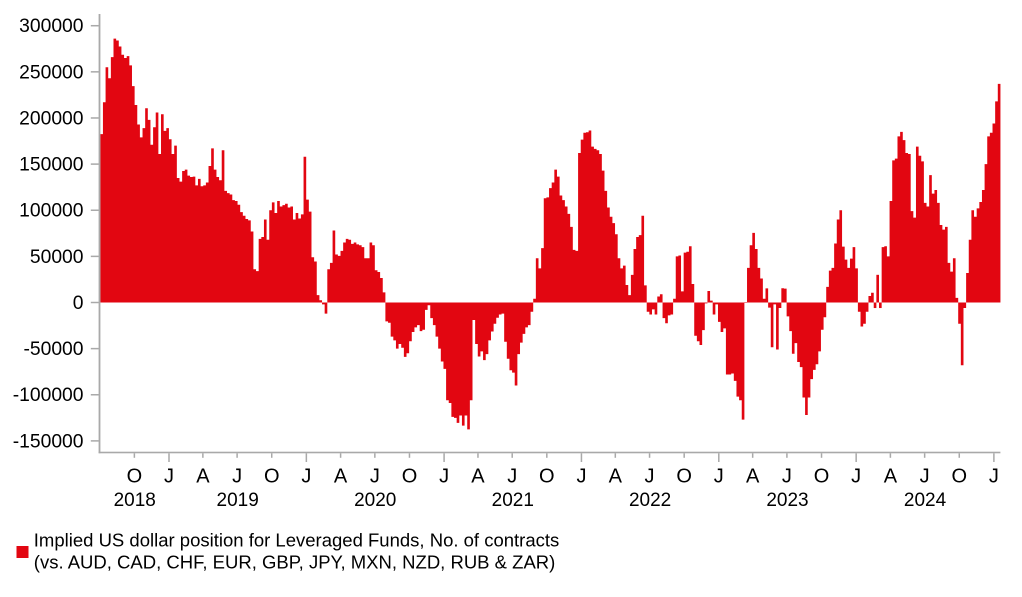 The width and height of the screenshot is (1022, 597). What do you see at coordinates (57, 257) in the screenshot?
I see `svg-text: 50000` at bounding box center [57, 257].